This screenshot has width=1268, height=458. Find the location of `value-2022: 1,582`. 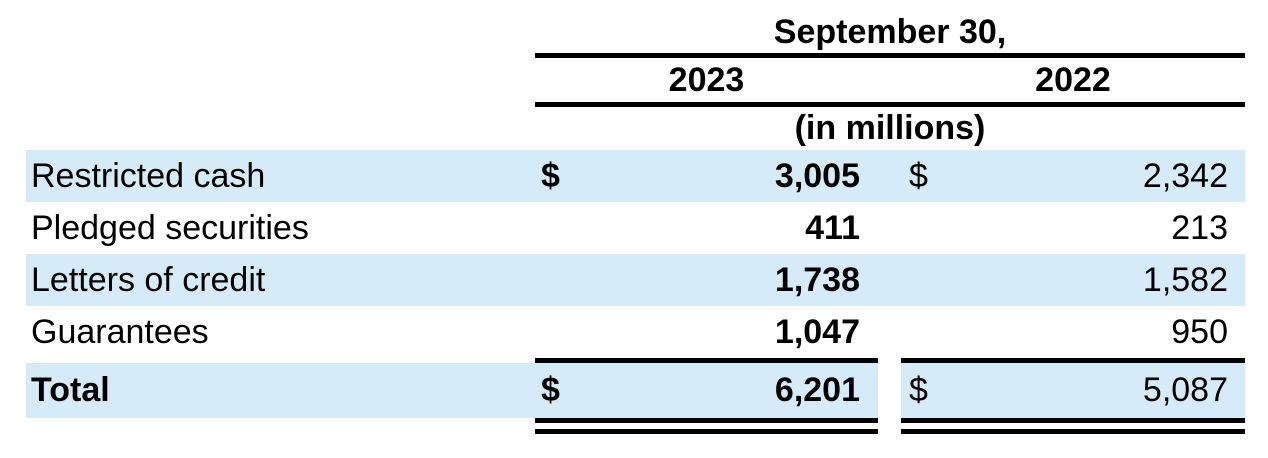

value-2022: 1,582 is located at coordinates (1185, 279).